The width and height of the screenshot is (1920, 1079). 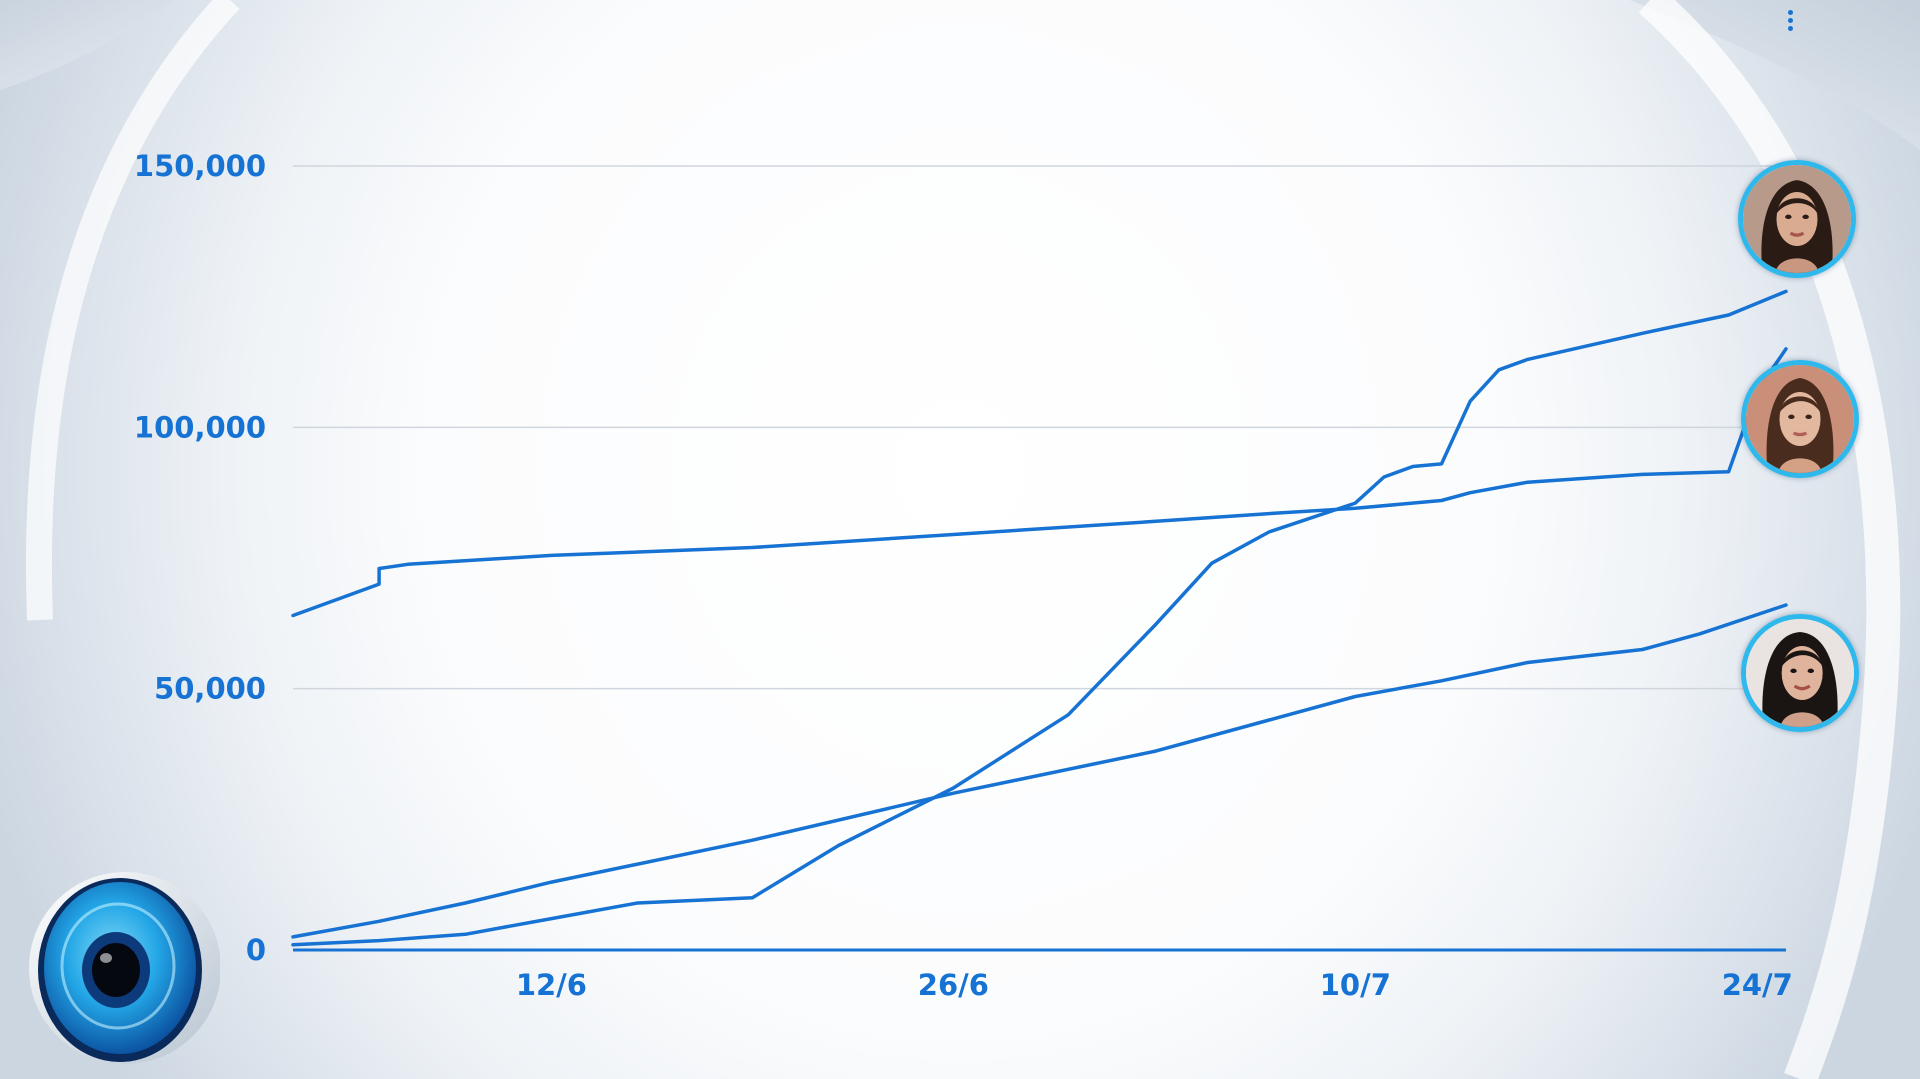 I want to click on y-tick-label: 0, so click(x=256, y=950).